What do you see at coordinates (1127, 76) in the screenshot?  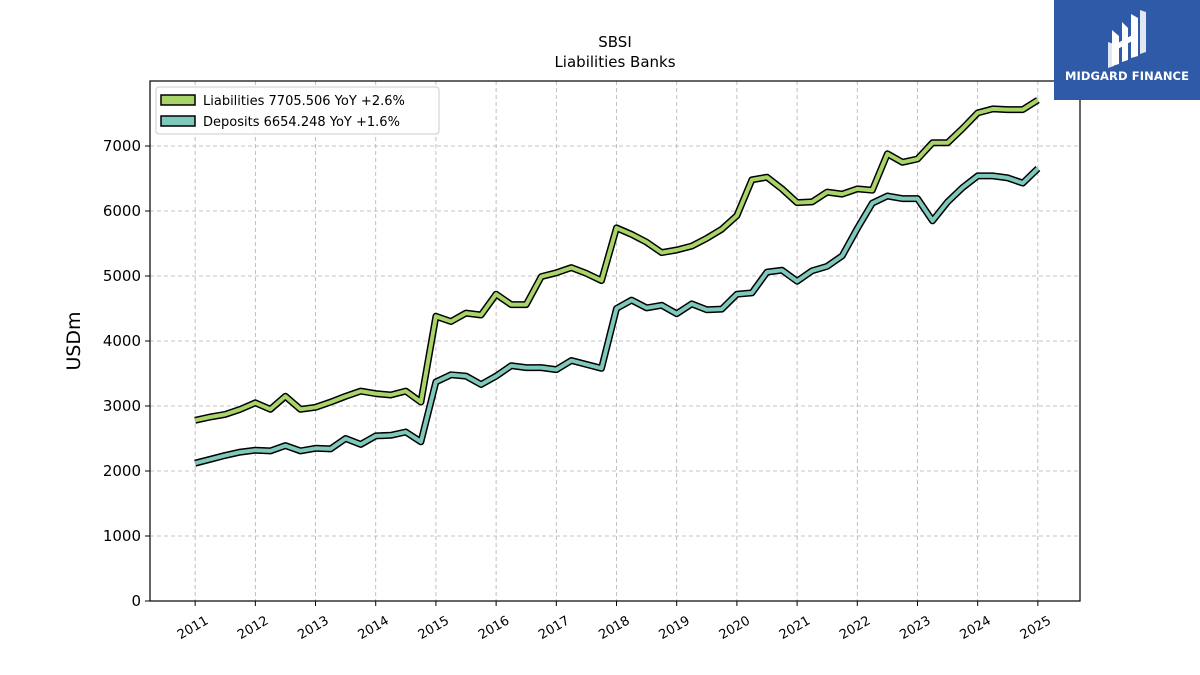 I see `logo-text: MIDGARD FINANCE` at bounding box center [1127, 76].